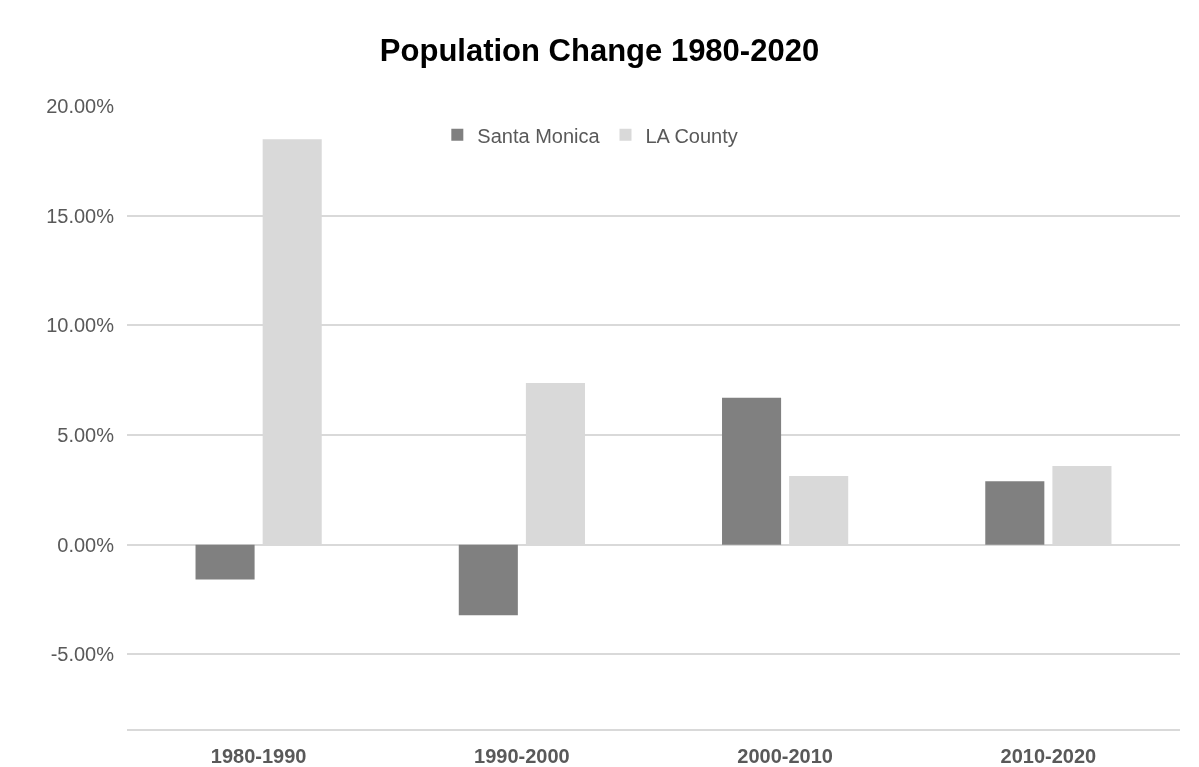 Image resolution: width=1199 pixels, height=767 pixels. Describe the element at coordinates (80, 215) in the screenshot. I see `y-tick-label: 15.00%` at that location.